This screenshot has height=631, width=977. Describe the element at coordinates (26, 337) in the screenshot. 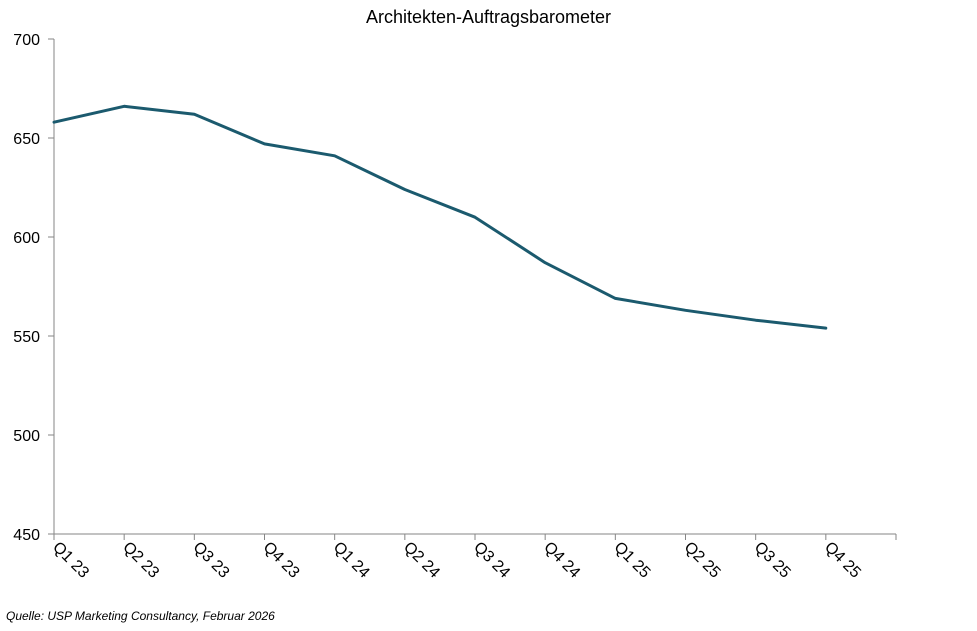

I see `y-tick-label: 550` at that location.